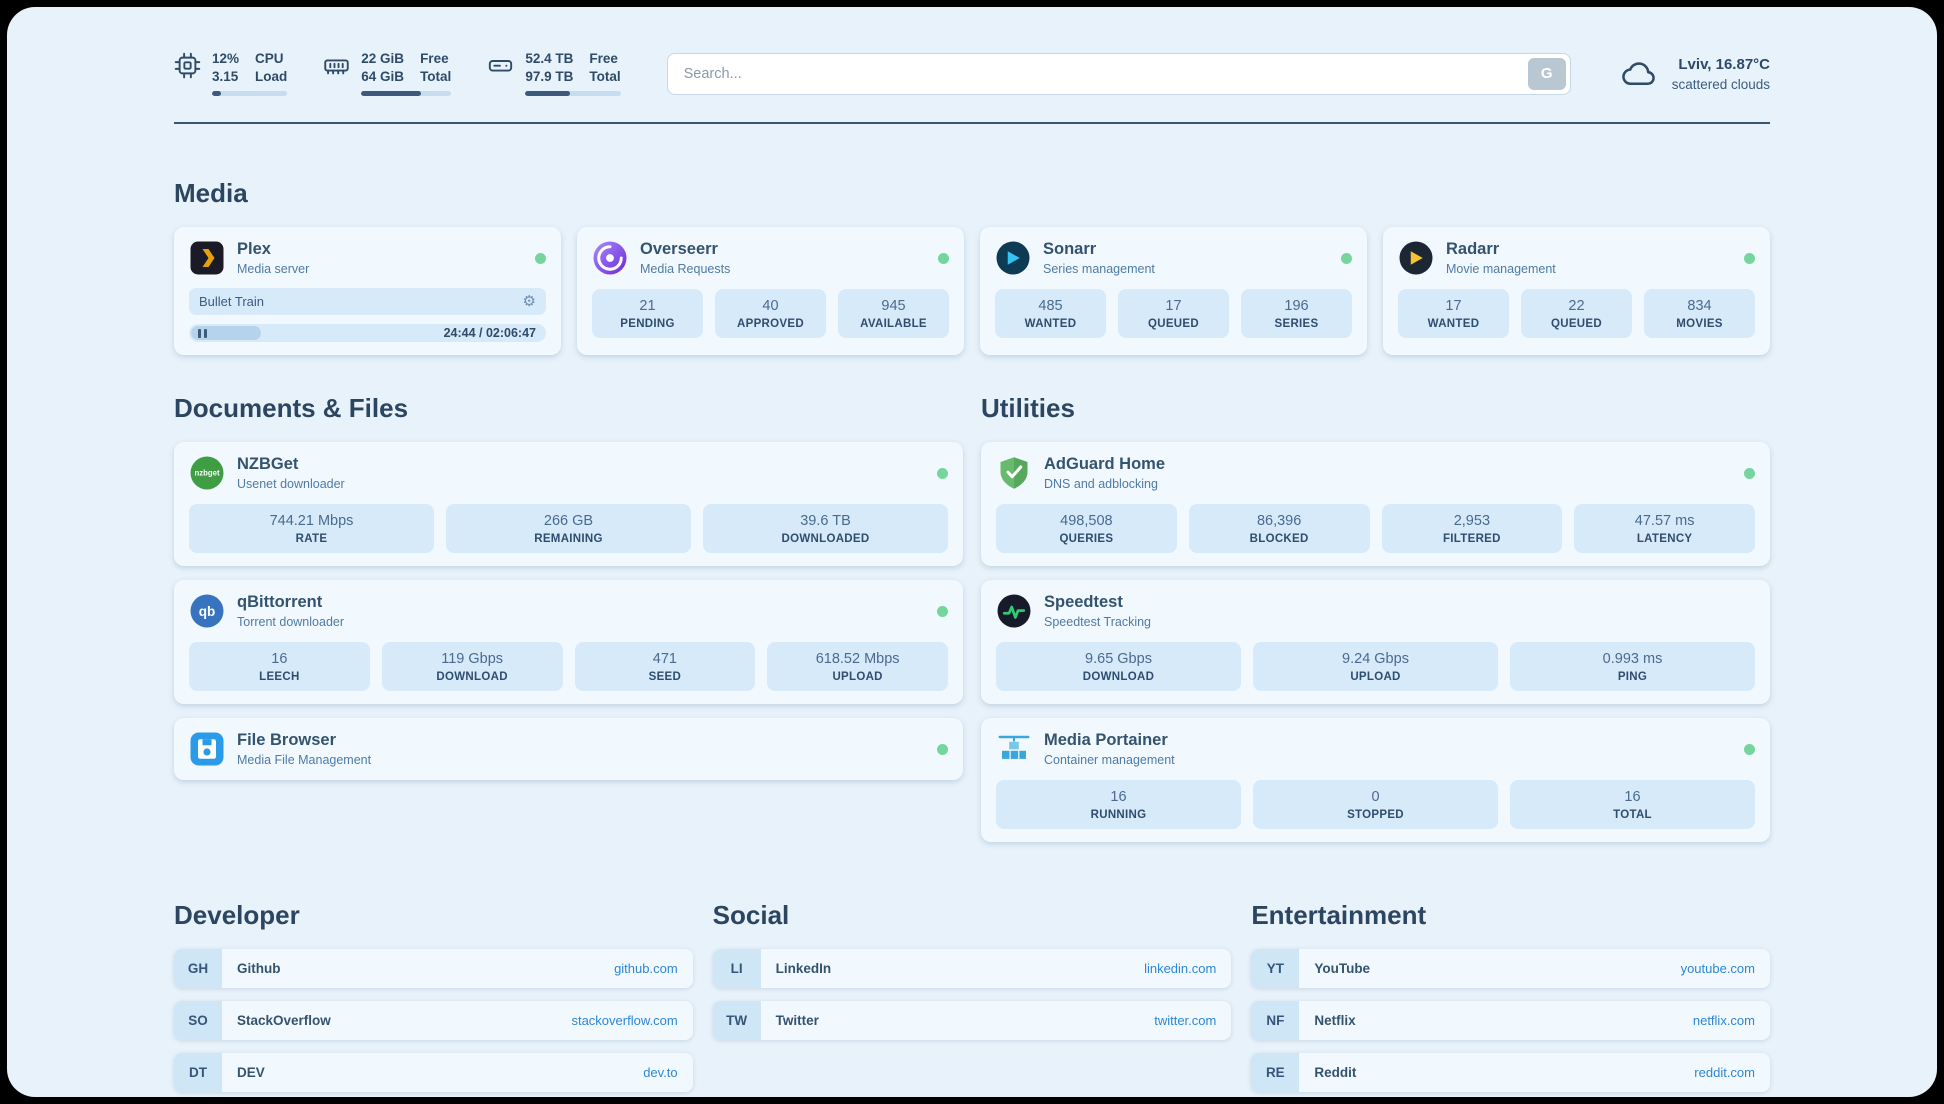 This screenshot has width=1944, height=1104. Describe the element at coordinates (972, 123) in the screenshot. I see `topbar-divider` at that location.